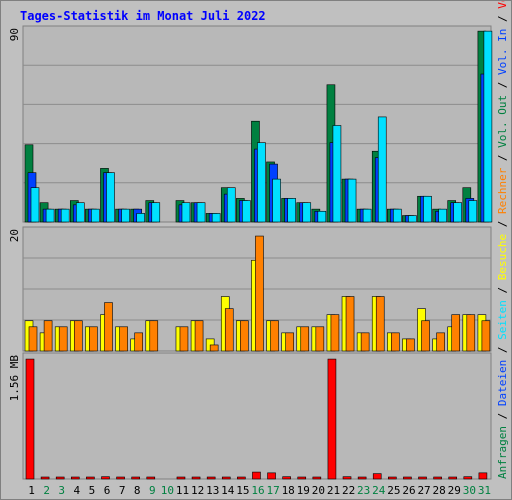 This screenshot has width=512, height=500. What do you see at coordinates (61, 490) in the screenshot?
I see `x-tick-day-3: 3` at bounding box center [61, 490].